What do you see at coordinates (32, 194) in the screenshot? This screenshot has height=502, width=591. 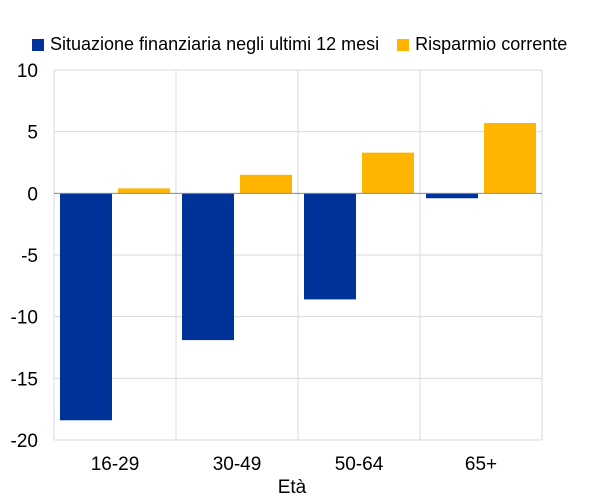 I see `y-tick-label-2: 0` at bounding box center [32, 194].